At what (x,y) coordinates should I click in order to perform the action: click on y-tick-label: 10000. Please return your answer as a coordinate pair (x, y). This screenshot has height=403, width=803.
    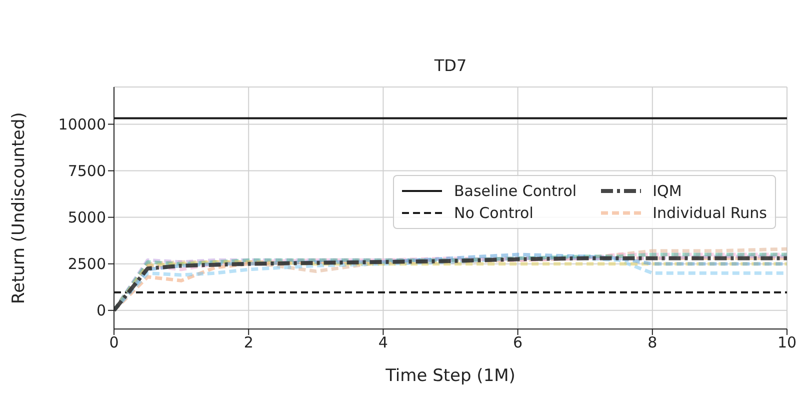
    Looking at the image, I should click on (82, 125).